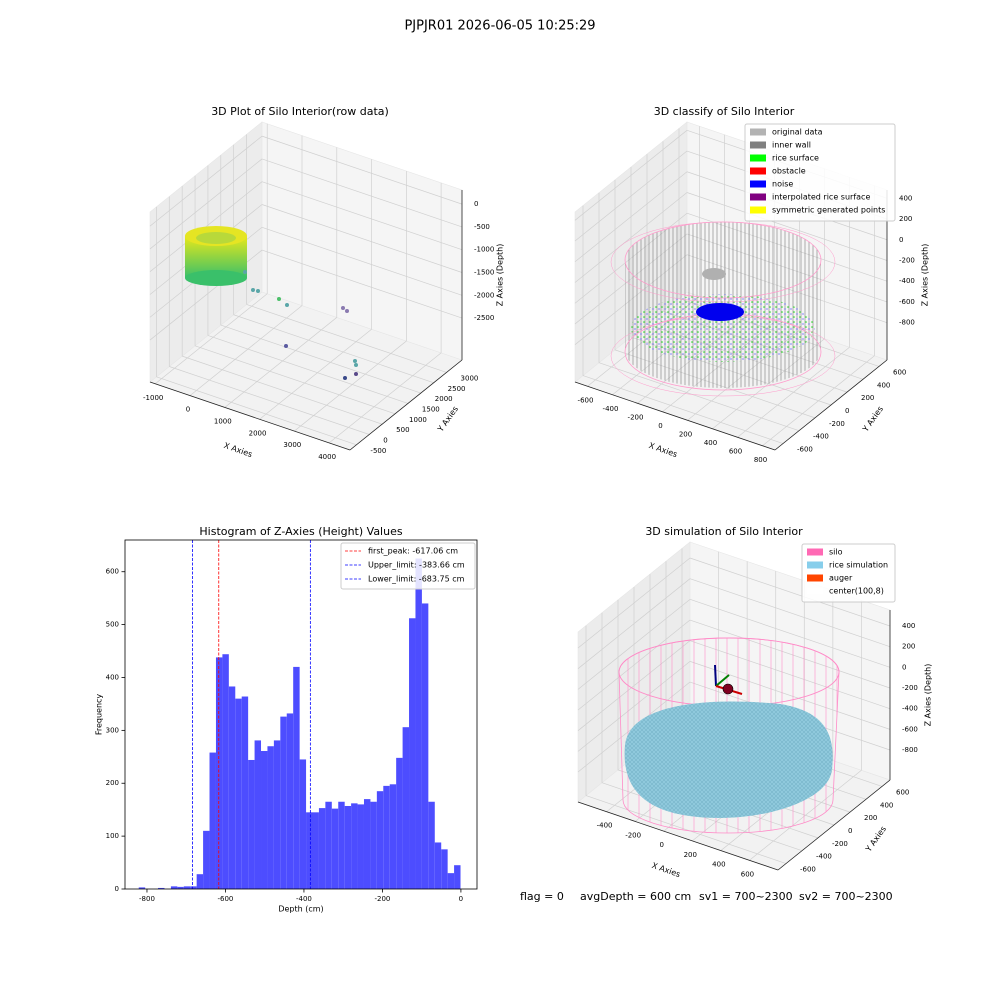 Image resolution: width=1000 pixels, height=1000 pixels. I want to click on subplot-title: 3D Plot of Silo Interior(row data), so click(300, 111).